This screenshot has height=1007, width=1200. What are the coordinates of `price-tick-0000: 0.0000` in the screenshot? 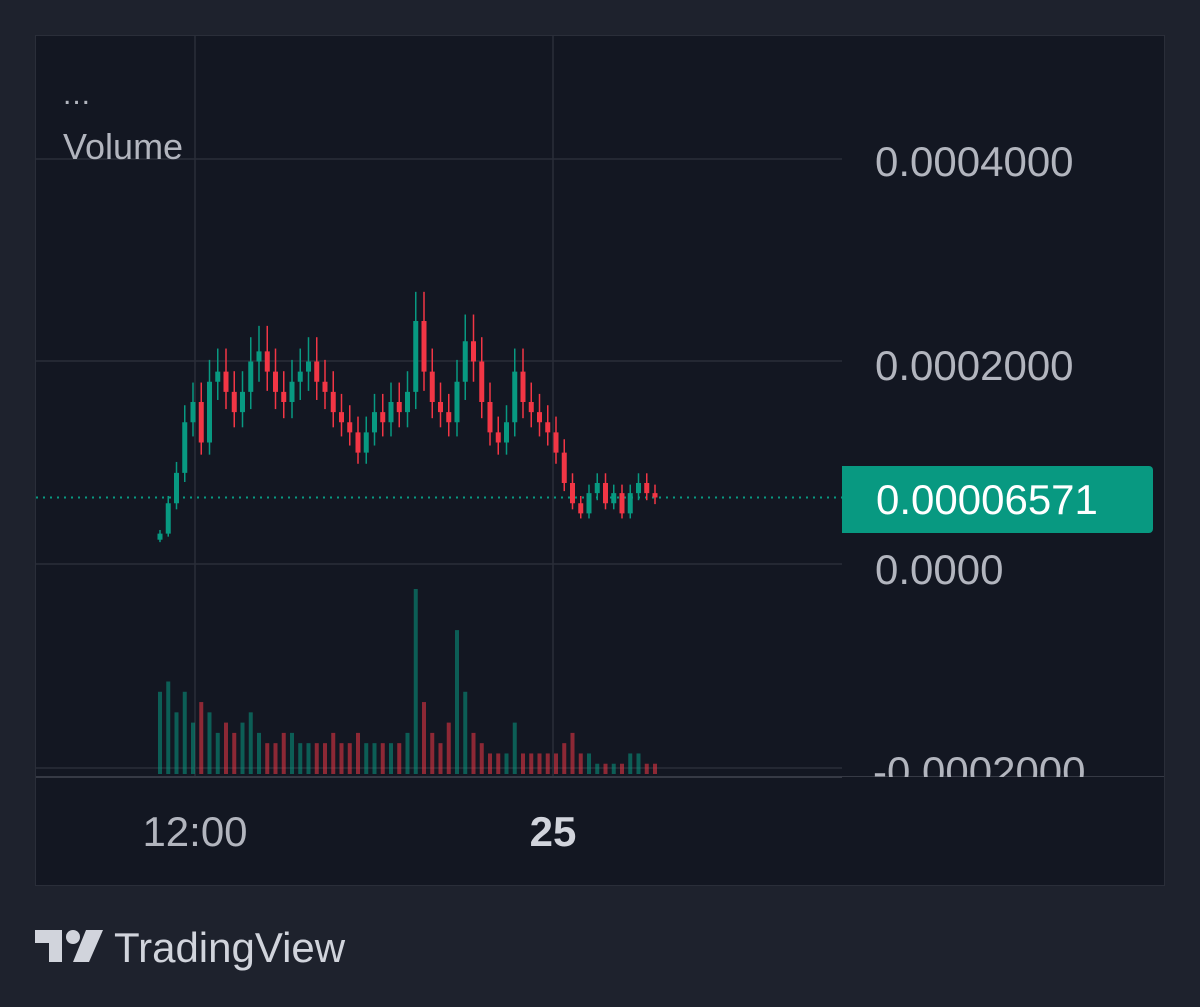 It's located at (939, 569).